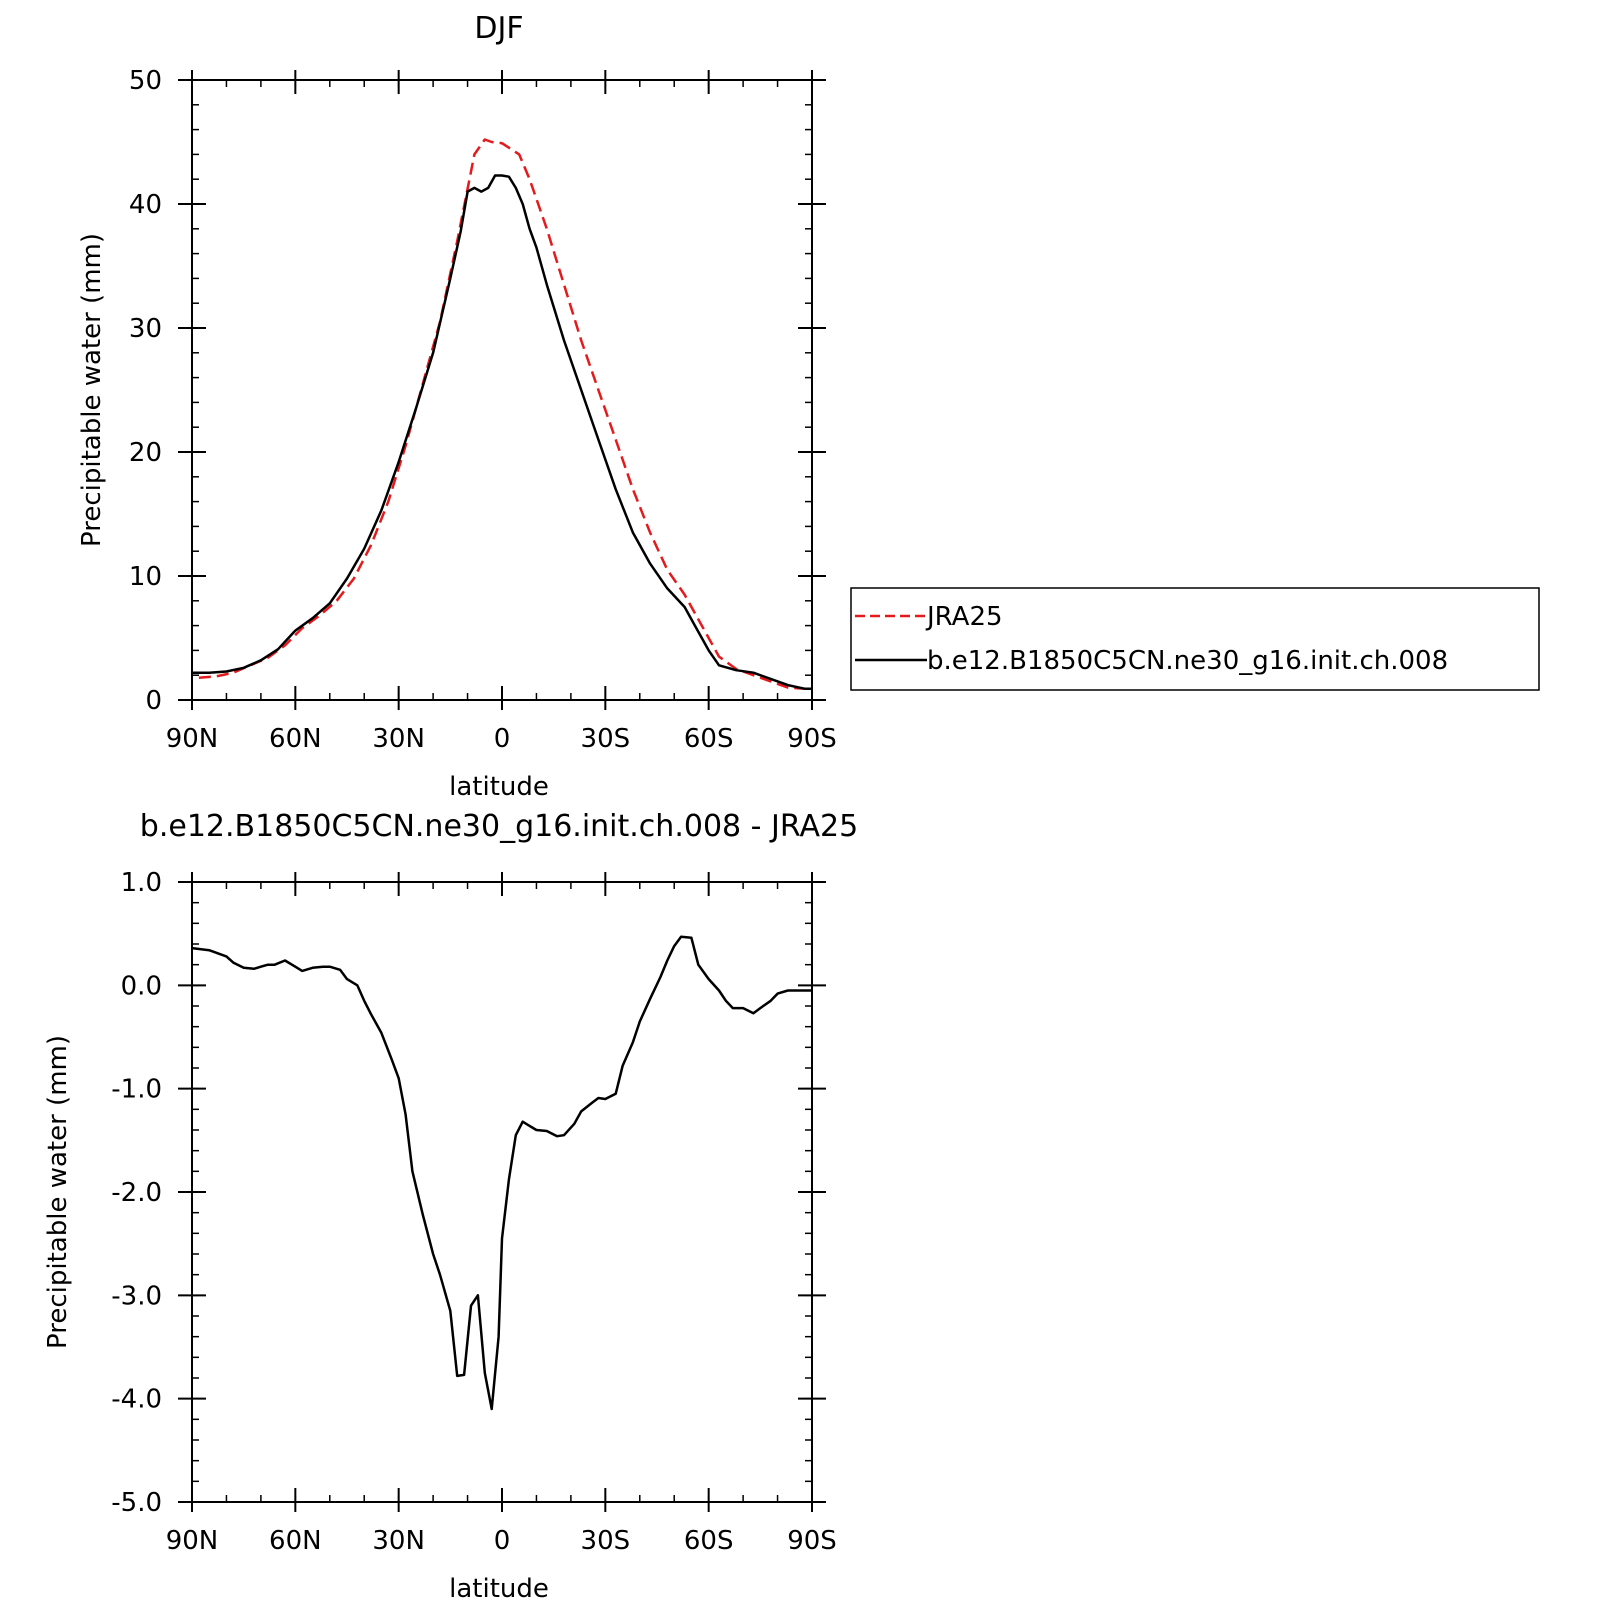 The height and width of the screenshot is (1603, 1605). What do you see at coordinates (502, 432) in the screenshot?
I see `series-line-model` at bounding box center [502, 432].